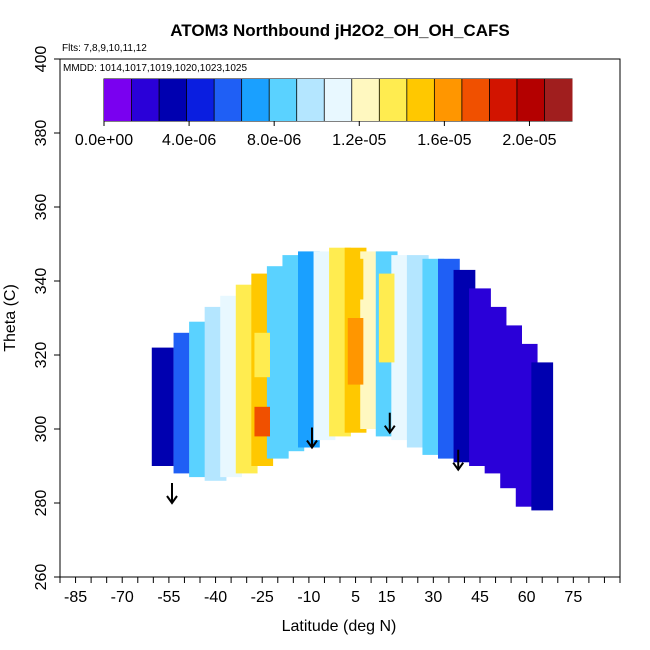 The image size is (650, 650). I want to click on x-tick-label: -10, so click(308, 597).